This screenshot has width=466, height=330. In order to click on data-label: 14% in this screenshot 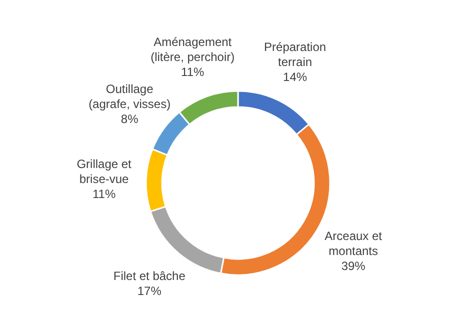, I will do `click(295, 77)`.